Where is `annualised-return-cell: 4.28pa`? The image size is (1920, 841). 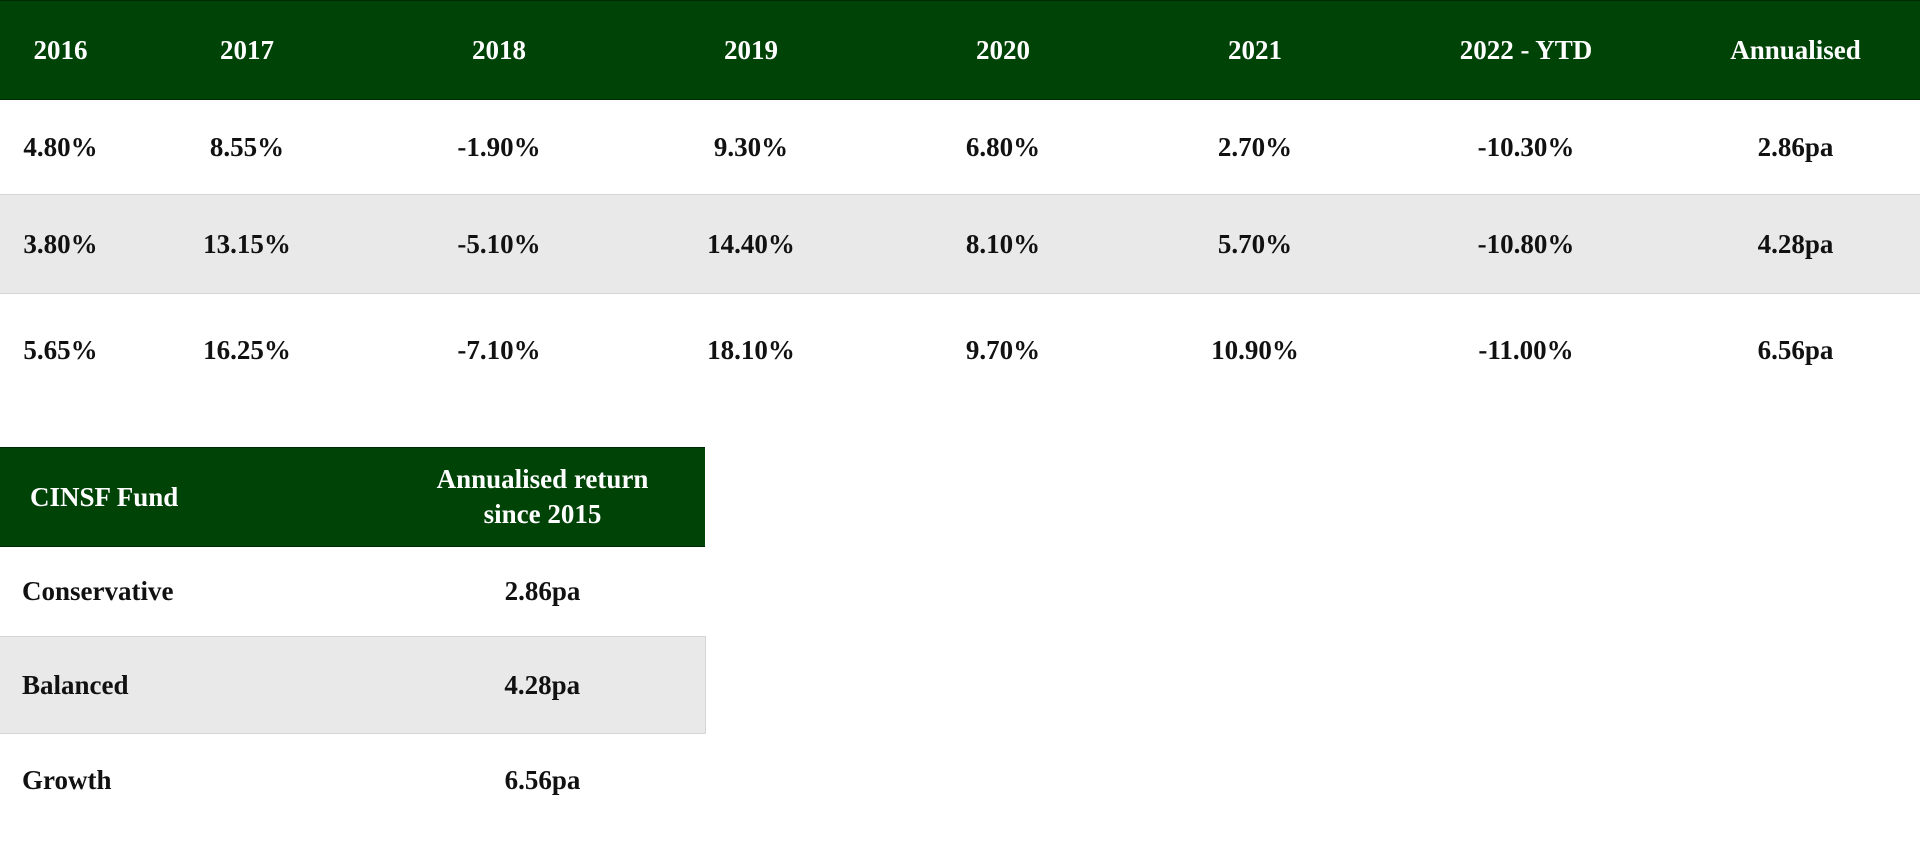 annualised-return-cell: 4.28pa is located at coordinates (543, 685).